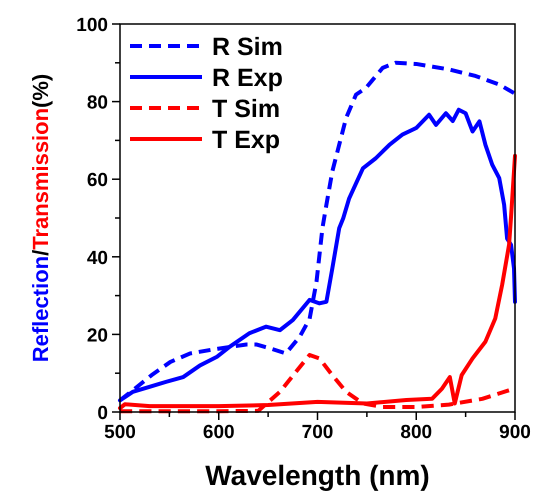 This screenshot has width=551, height=499. Describe the element at coordinates (120, 432) in the screenshot. I see `x-tick-label: 500` at that location.